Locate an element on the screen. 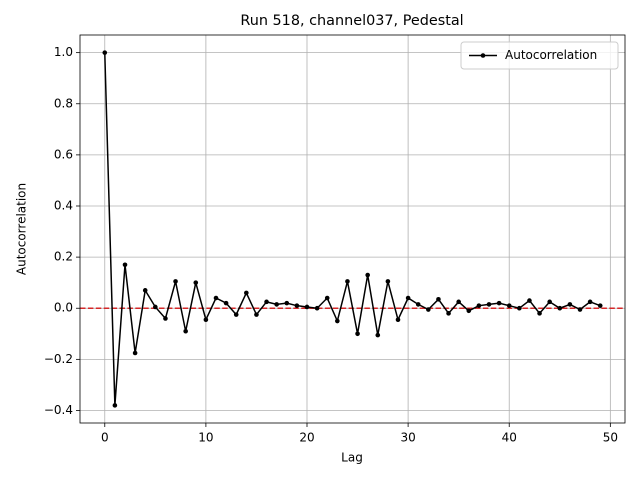  x-tick-label: 10 is located at coordinates (205, 438).